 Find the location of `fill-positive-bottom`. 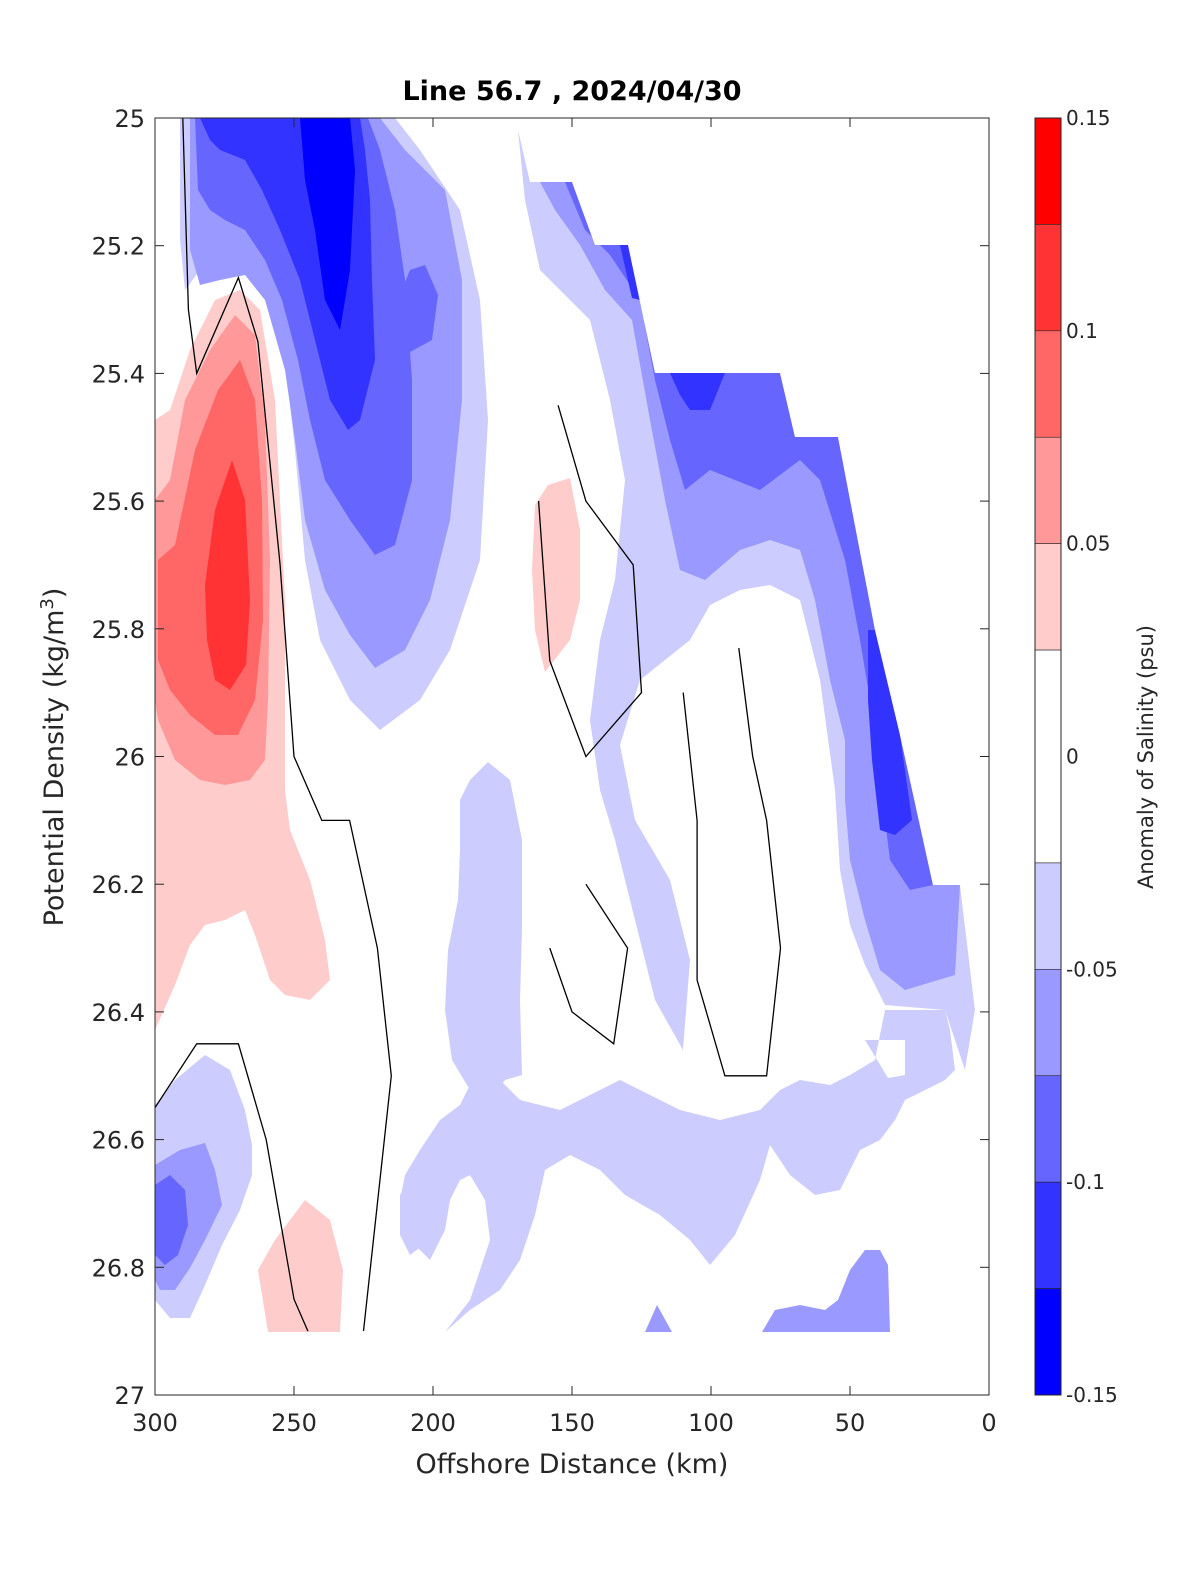

fill-positive-bottom is located at coordinates (300, 1266).